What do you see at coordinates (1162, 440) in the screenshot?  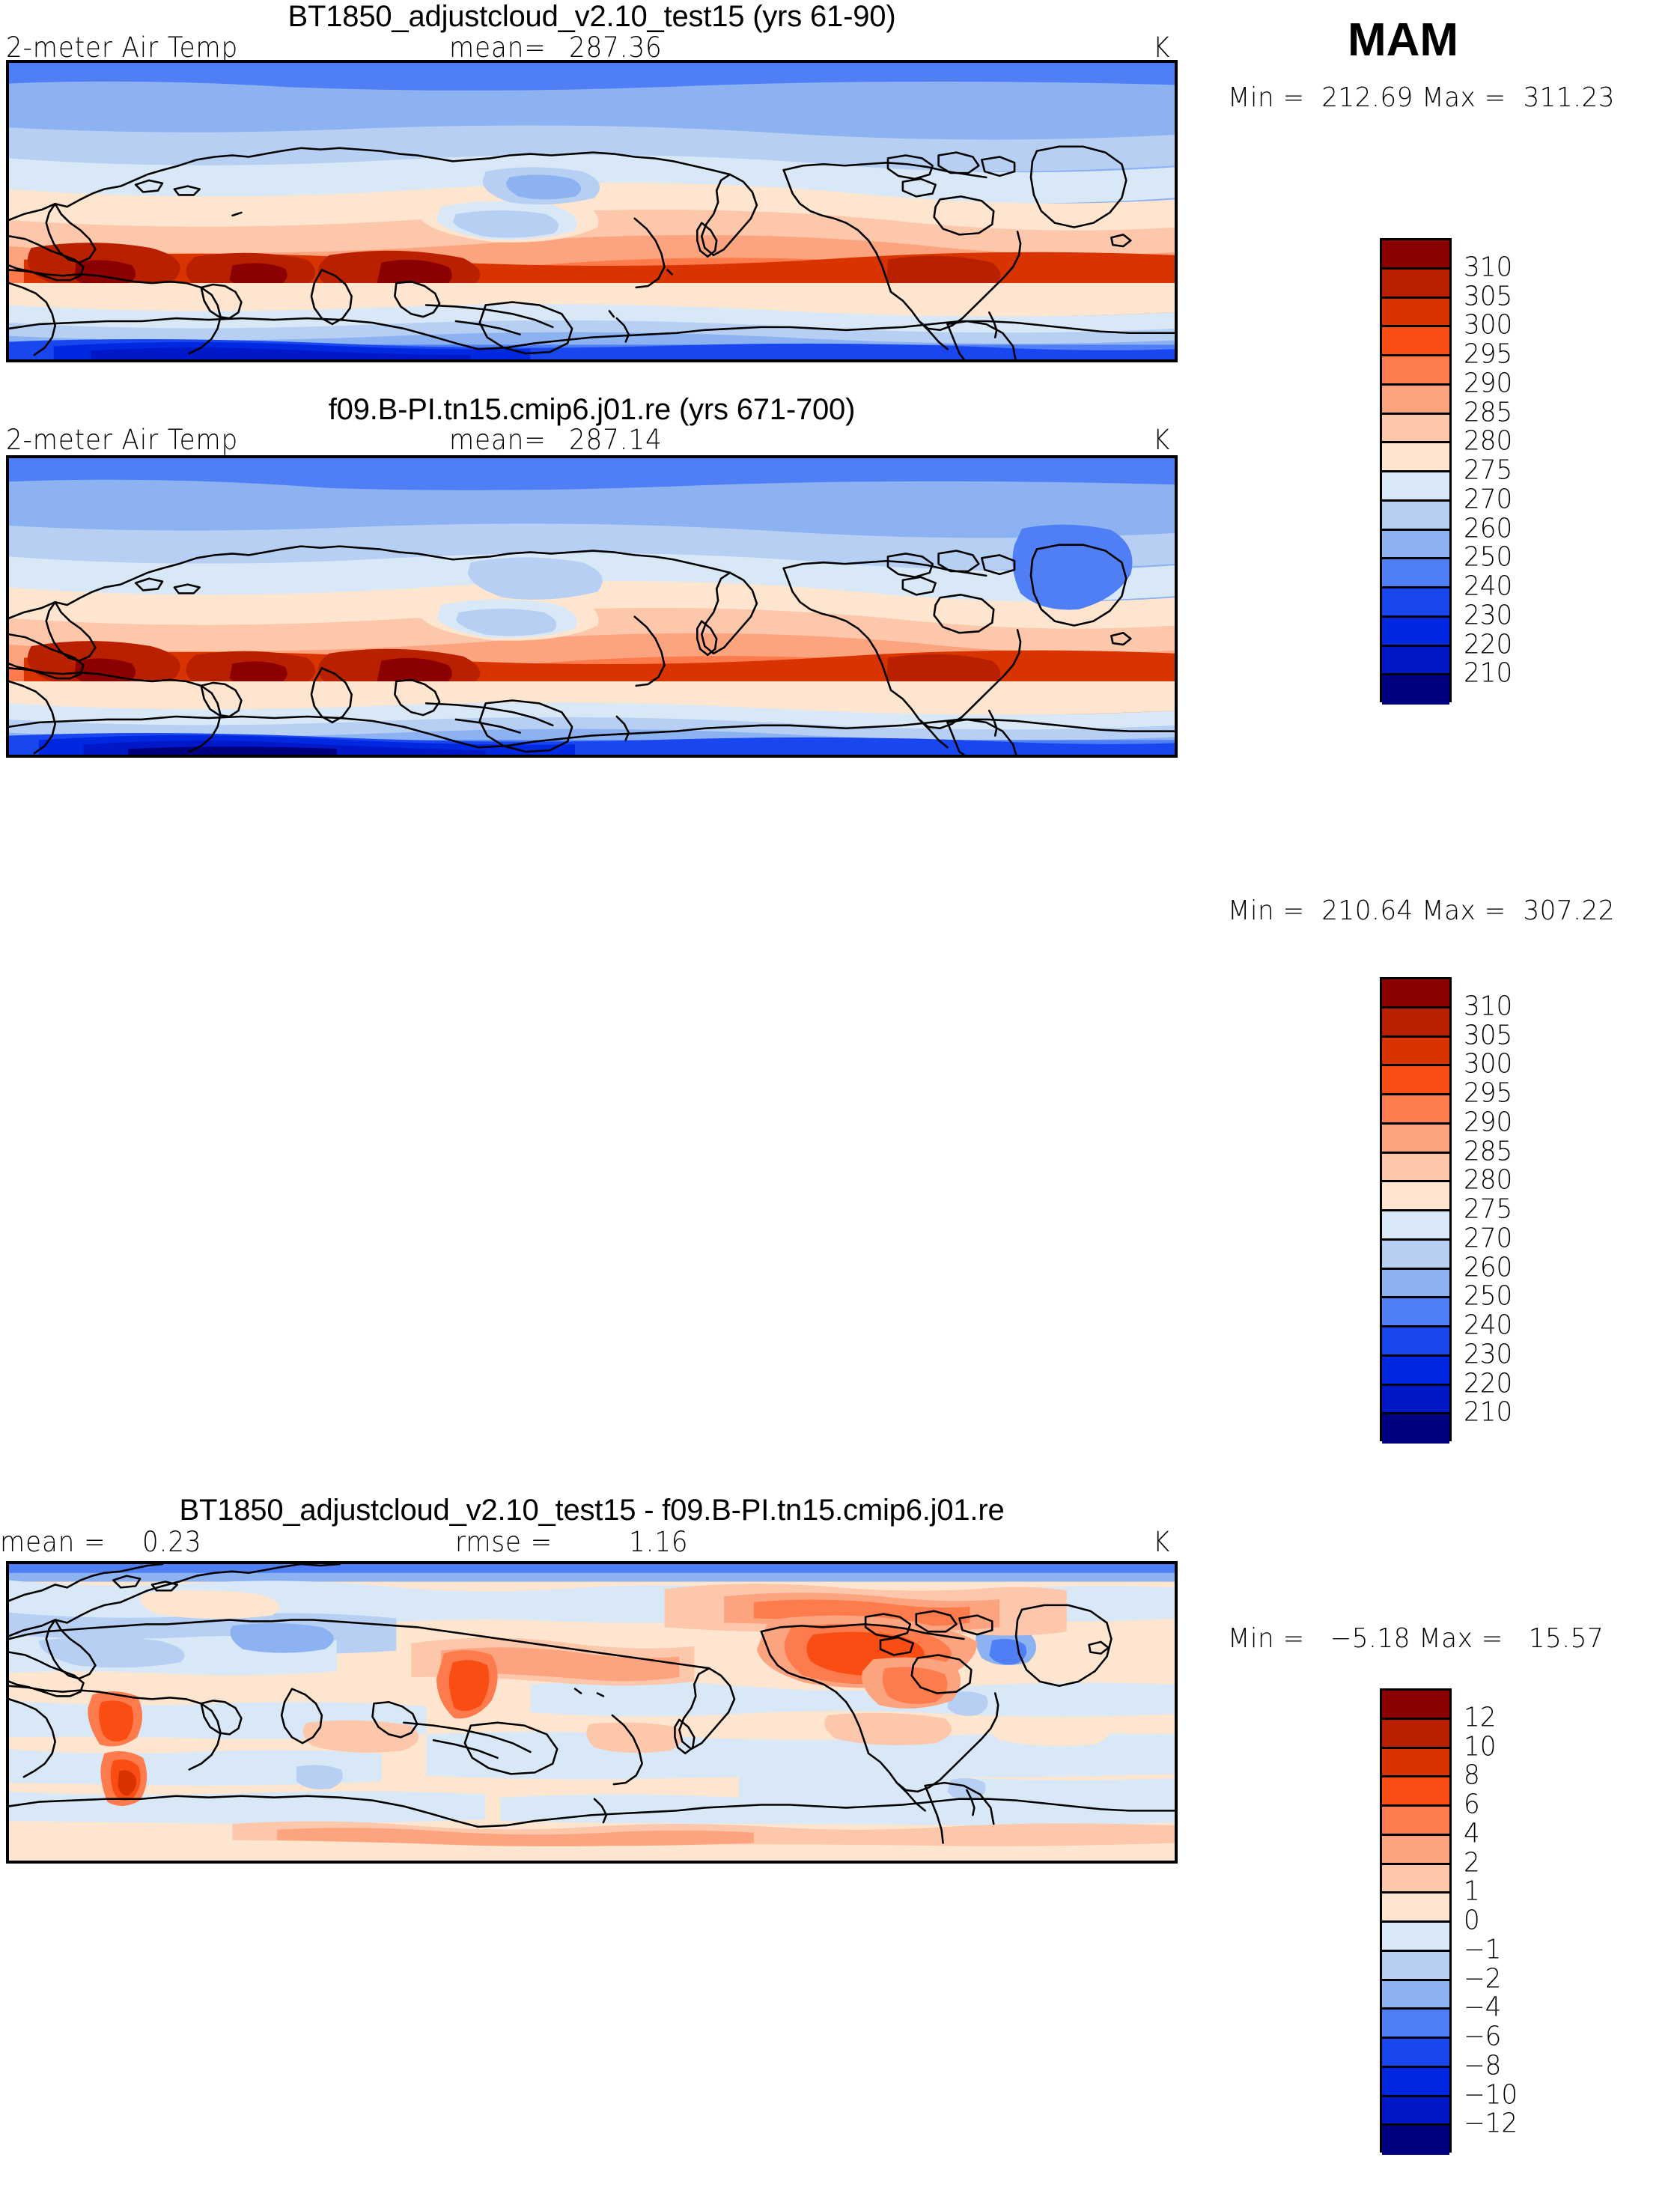 I see `panel-middle-units-label: K` at bounding box center [1162, 440].